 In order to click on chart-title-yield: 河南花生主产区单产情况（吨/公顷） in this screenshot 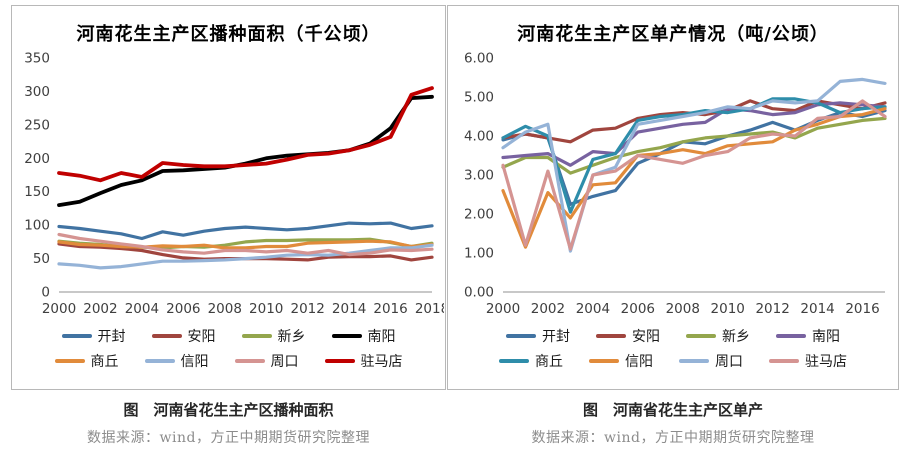, I will do `click(673, 34)`.